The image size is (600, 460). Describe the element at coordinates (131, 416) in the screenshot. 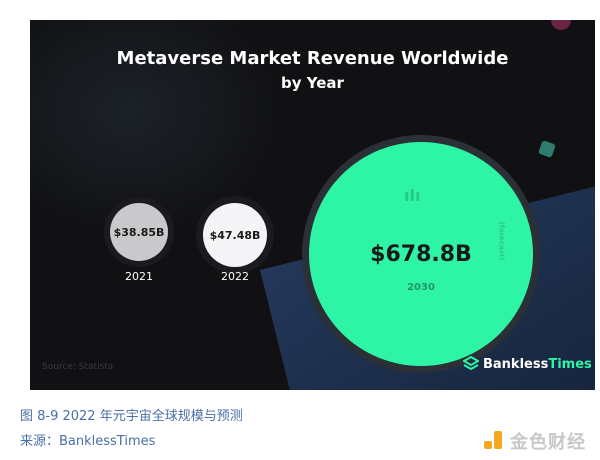

I see `figure-caption: 图 8-9 2022 年元宇宙全球规模与预测` at that location.